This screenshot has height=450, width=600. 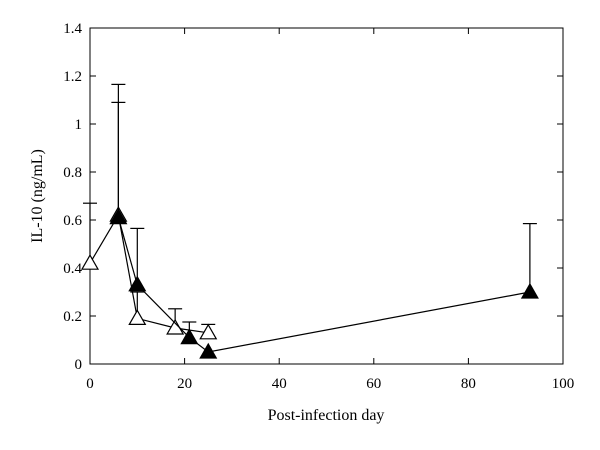 I want to click on x-tick-label: 20, so click(x=184, y=384).